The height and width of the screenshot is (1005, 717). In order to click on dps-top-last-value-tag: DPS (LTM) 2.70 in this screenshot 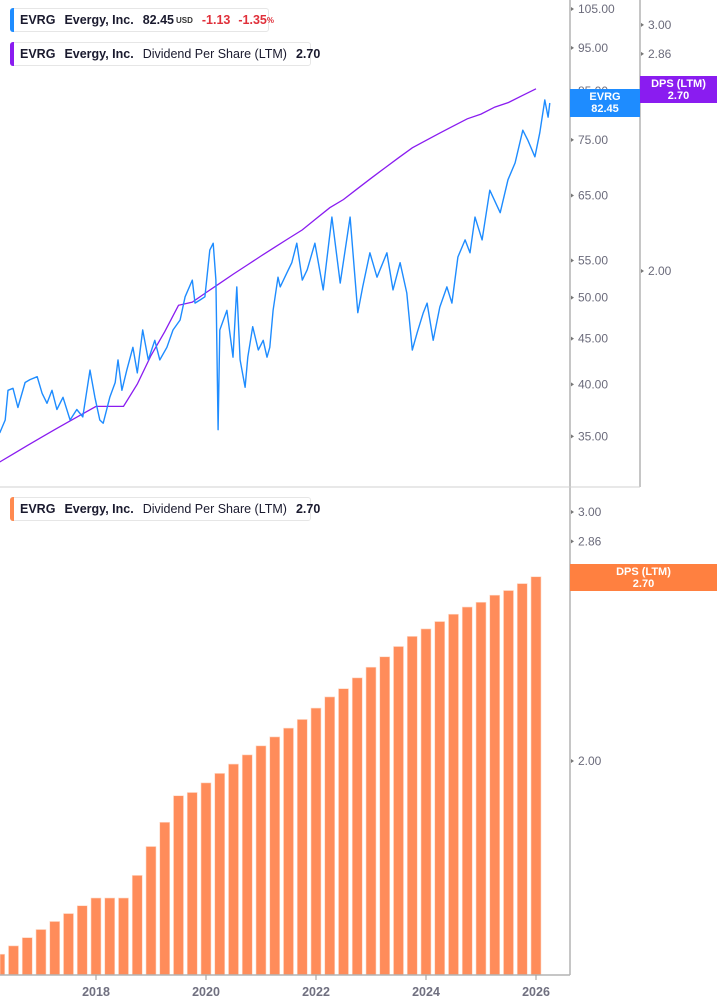, I will do `click(678, 89)`.